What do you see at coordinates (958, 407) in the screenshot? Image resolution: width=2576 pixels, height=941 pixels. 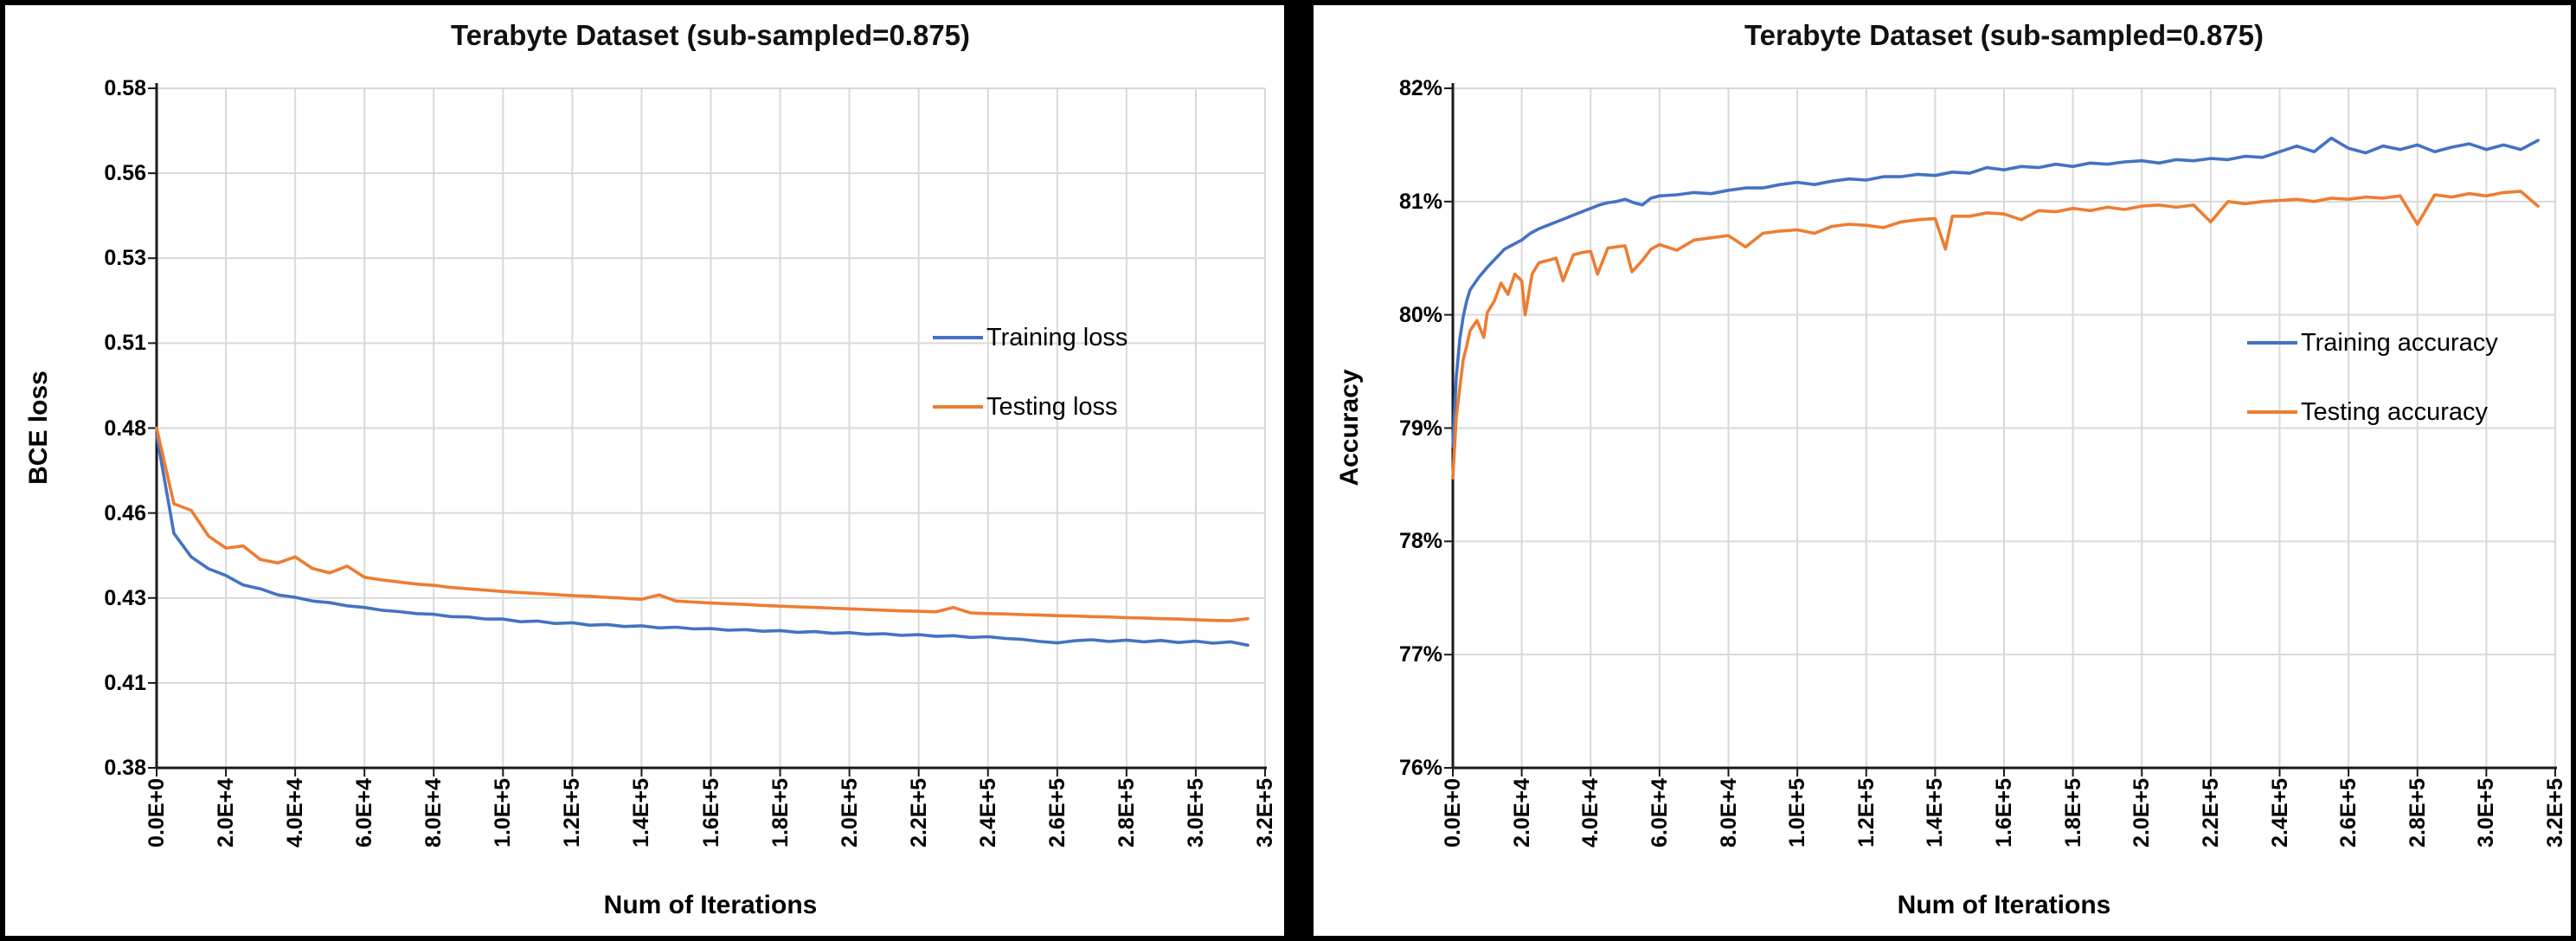 I see `testing-loss-legend-line-icon` at bounding box center [958, 407].